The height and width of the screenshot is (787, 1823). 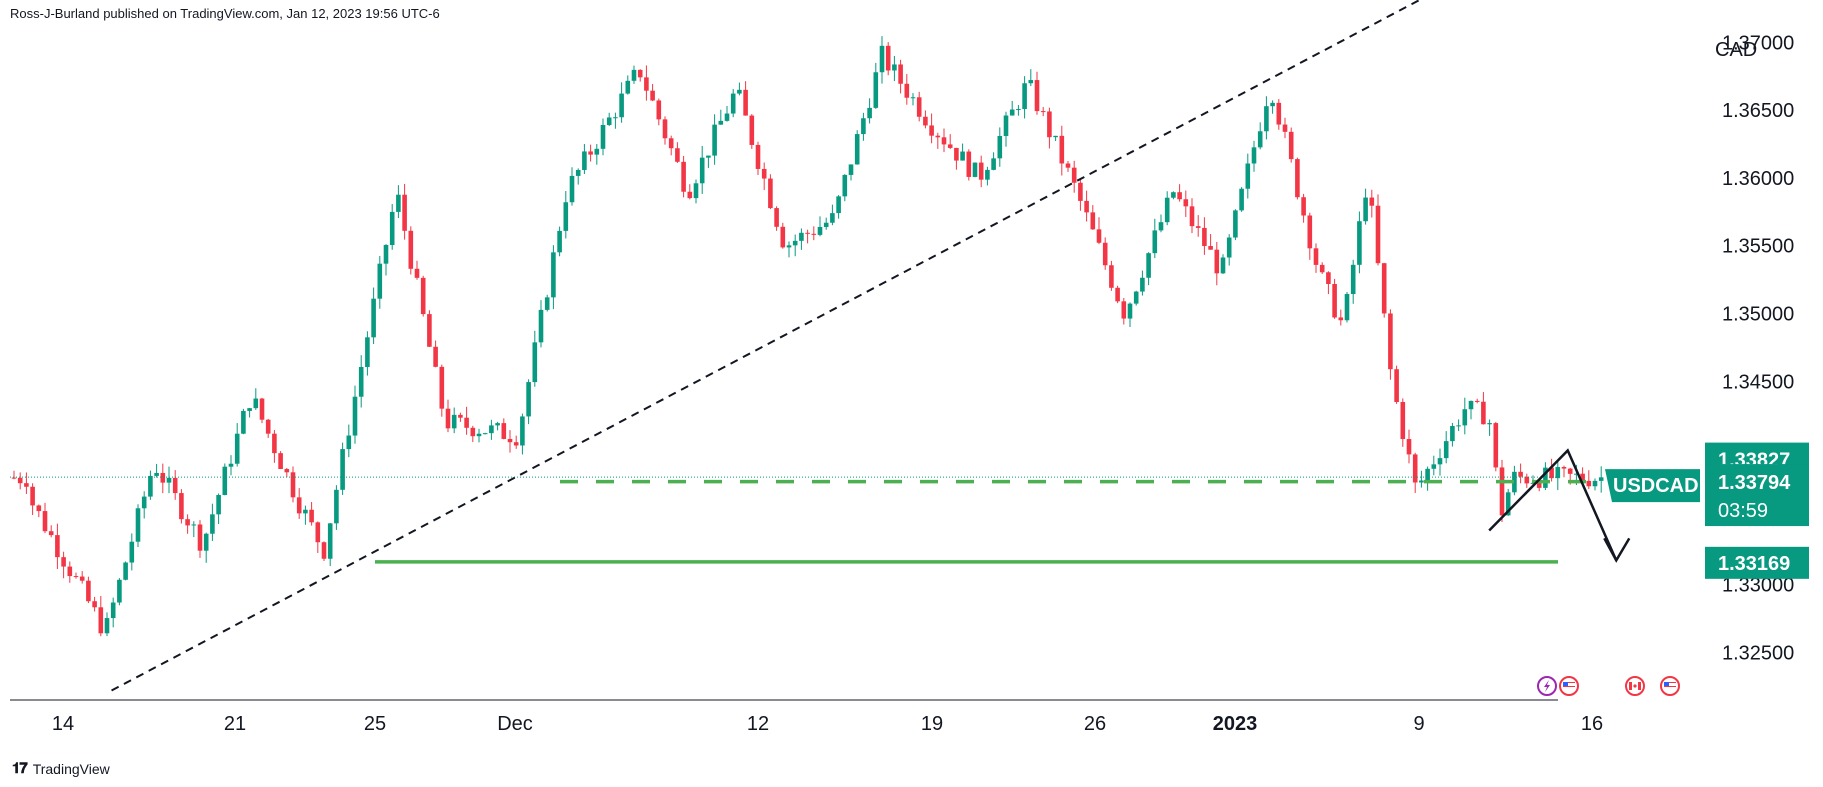 What do you see at coordinates (1235, 724) in the screenshot?
I see `time-tick-label: 2023` at bounding box center [1235, 724].